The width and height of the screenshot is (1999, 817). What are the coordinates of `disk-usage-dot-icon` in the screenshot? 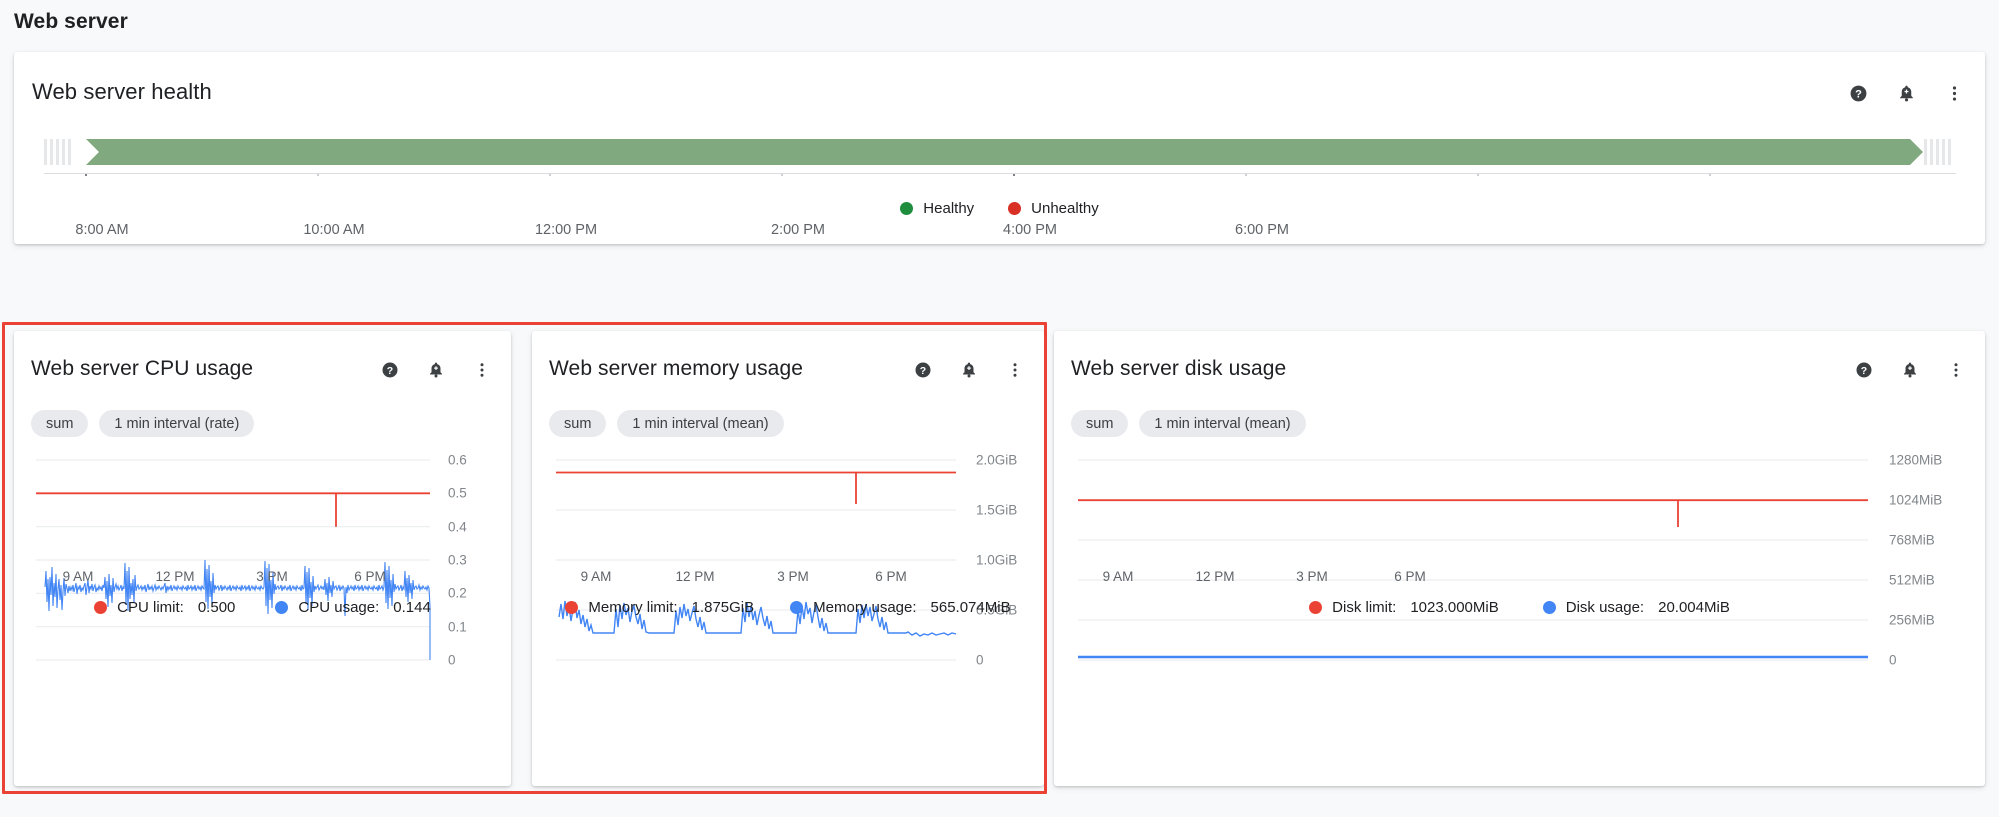 It's located at (1549, 607).